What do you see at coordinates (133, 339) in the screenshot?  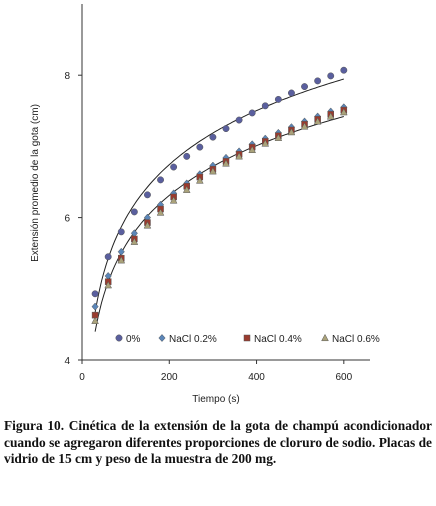 I see `legend-label-1: 0%` at bounding box center [133, 339].